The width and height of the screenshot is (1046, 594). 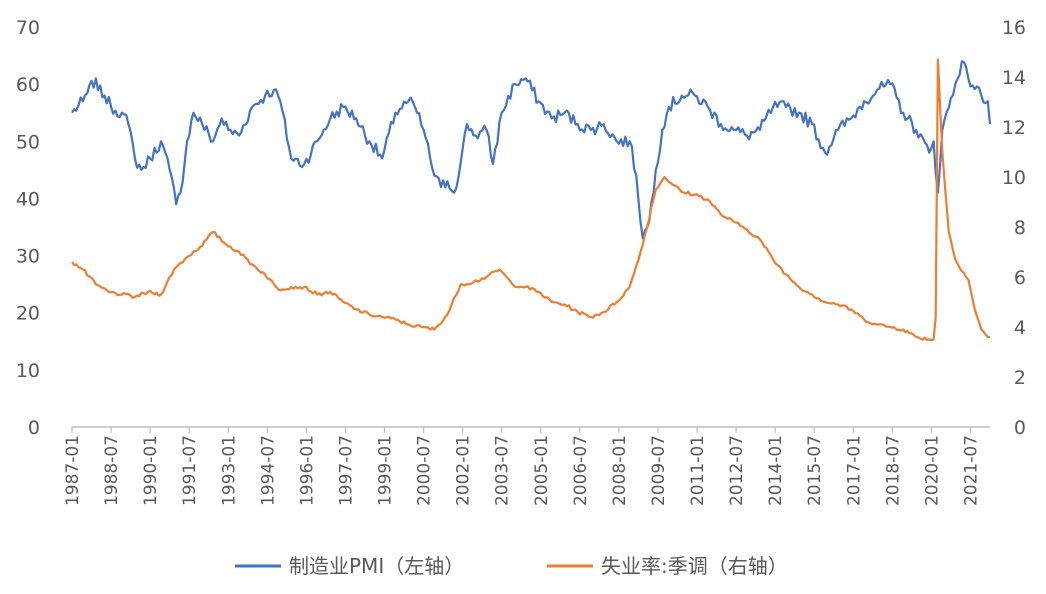 What do you see at coordinates (28, 314) in the screenshot?
I see `y-left-tick-label: 20` at bounding box center [28, 314].